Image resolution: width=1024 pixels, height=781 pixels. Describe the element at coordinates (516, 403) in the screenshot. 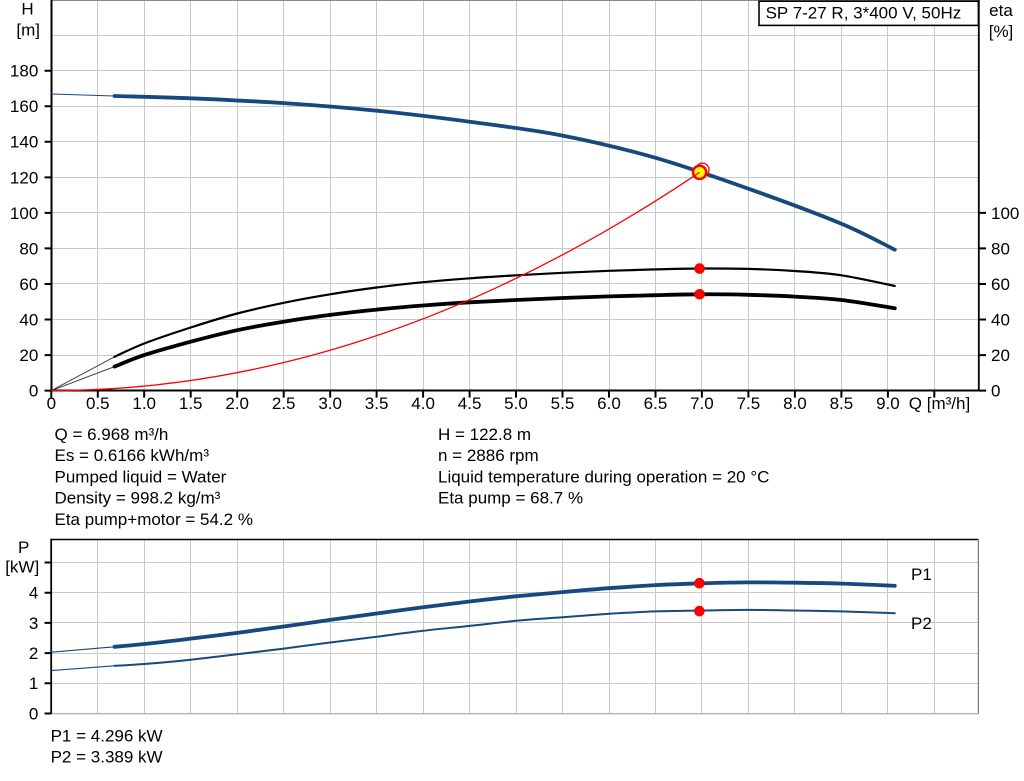

I see `svg-text: 5.0` at that location.